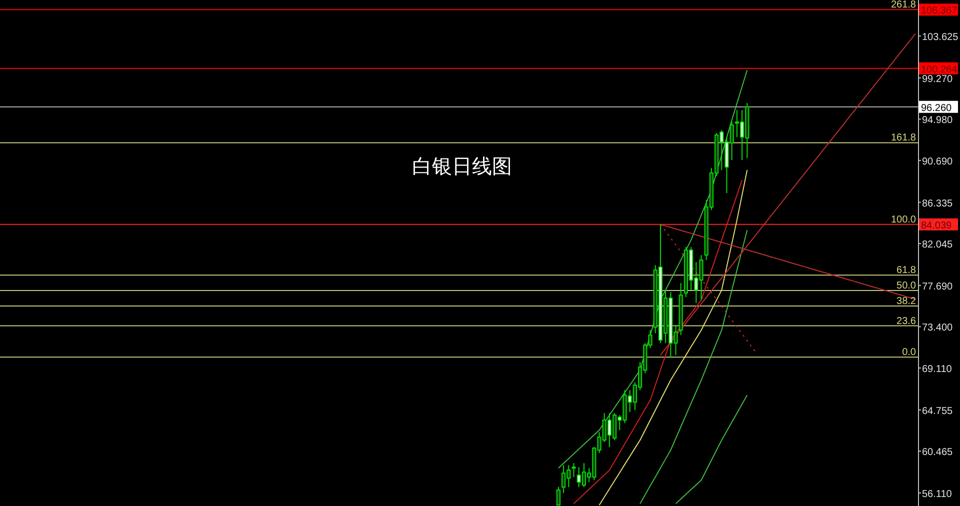 Image resolution: width=960 pixels, height=506 pixels. Describe the element at coordinates (938, 245) in the screenshot. I see `y-tick-label: 82.045` at that location.